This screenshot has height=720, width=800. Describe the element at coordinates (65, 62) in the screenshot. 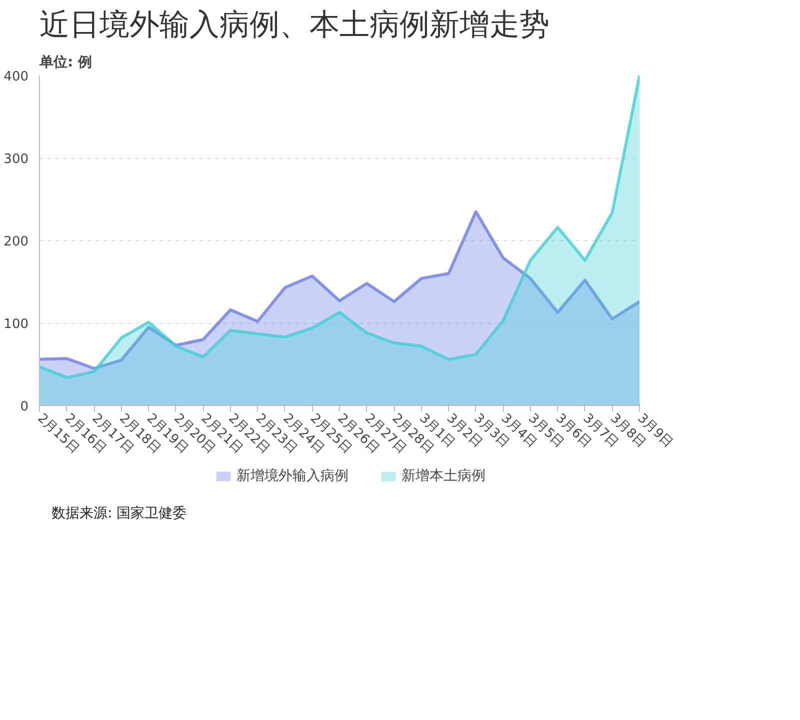

I see `chart-subtitle: 单位: 例` at that location.